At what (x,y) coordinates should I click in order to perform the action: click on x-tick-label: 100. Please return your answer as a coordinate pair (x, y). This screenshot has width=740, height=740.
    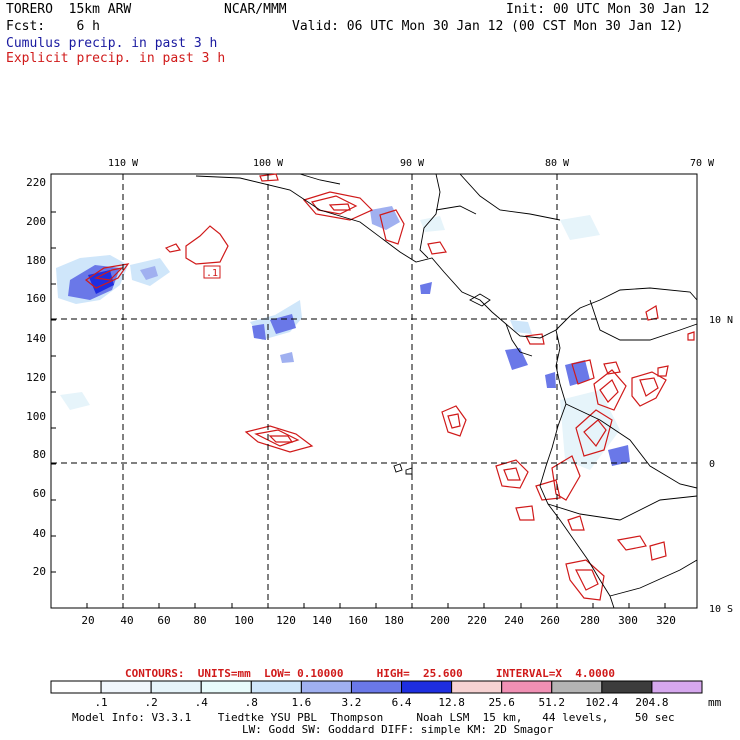
    Looking at the image, I should click on (244, 620).